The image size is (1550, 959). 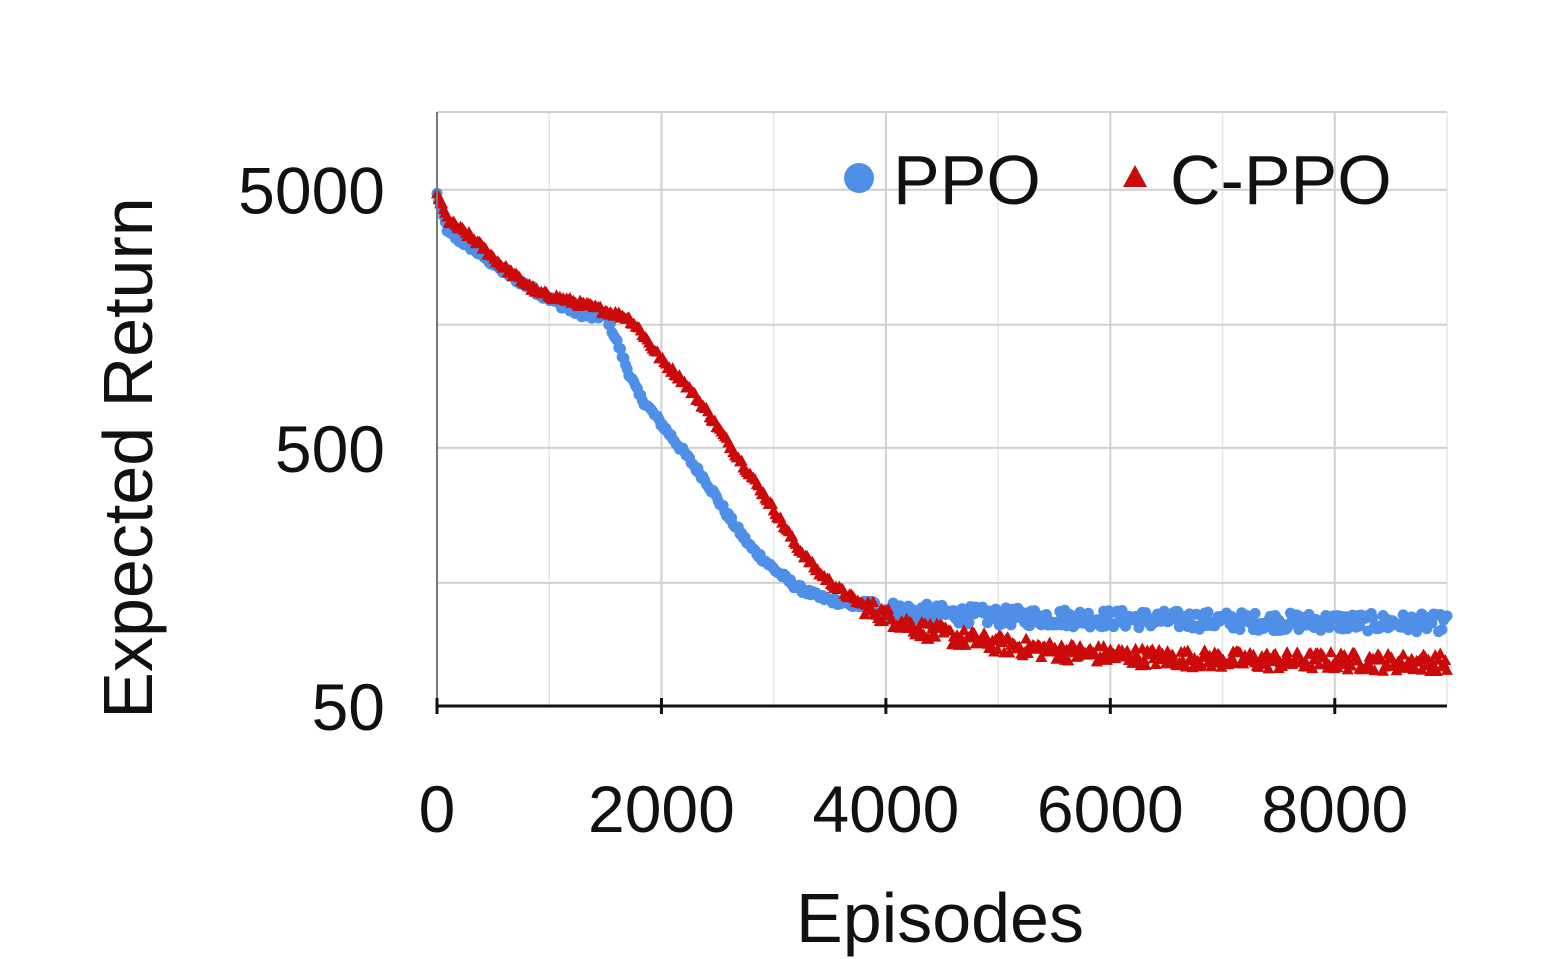 I want to click on x-tick-label: 6000, so click(x=1110, y=809).